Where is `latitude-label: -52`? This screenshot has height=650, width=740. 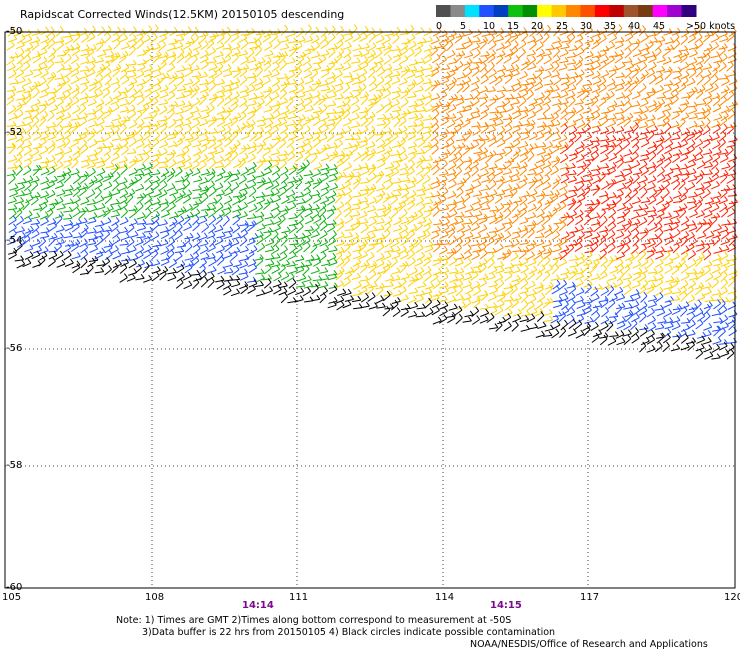
latitude-label: -52 is located at coordinates (14, 132).